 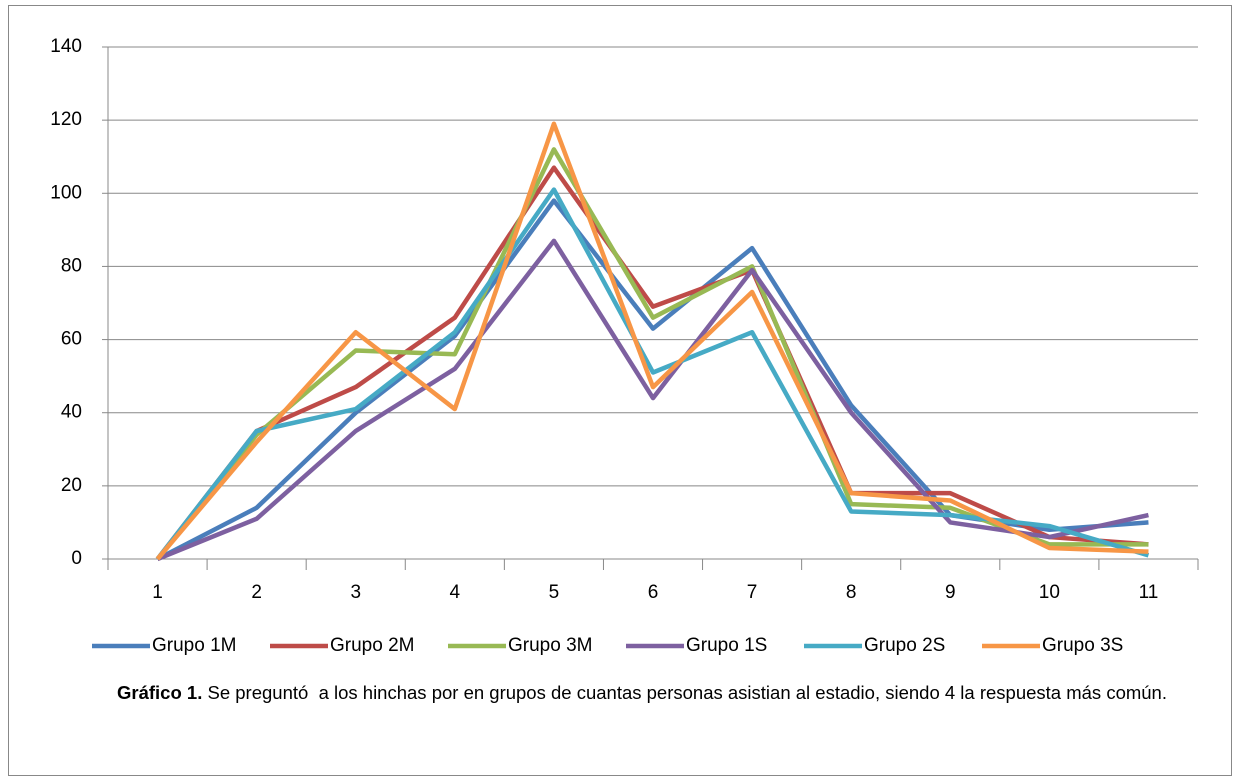 I want to click on y-tick-label: 120, so click(x=66, y=119).